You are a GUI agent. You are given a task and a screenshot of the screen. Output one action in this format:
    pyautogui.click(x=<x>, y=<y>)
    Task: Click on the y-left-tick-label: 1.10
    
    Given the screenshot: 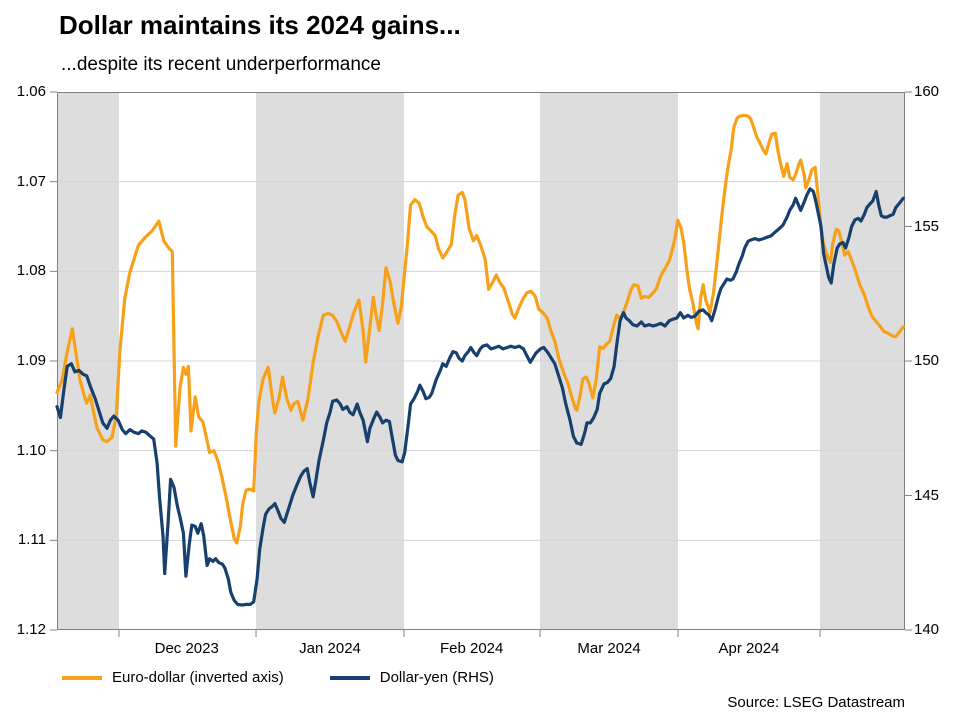 What is the action you would take?
    pyautogui.click(x=31, y=450)
    